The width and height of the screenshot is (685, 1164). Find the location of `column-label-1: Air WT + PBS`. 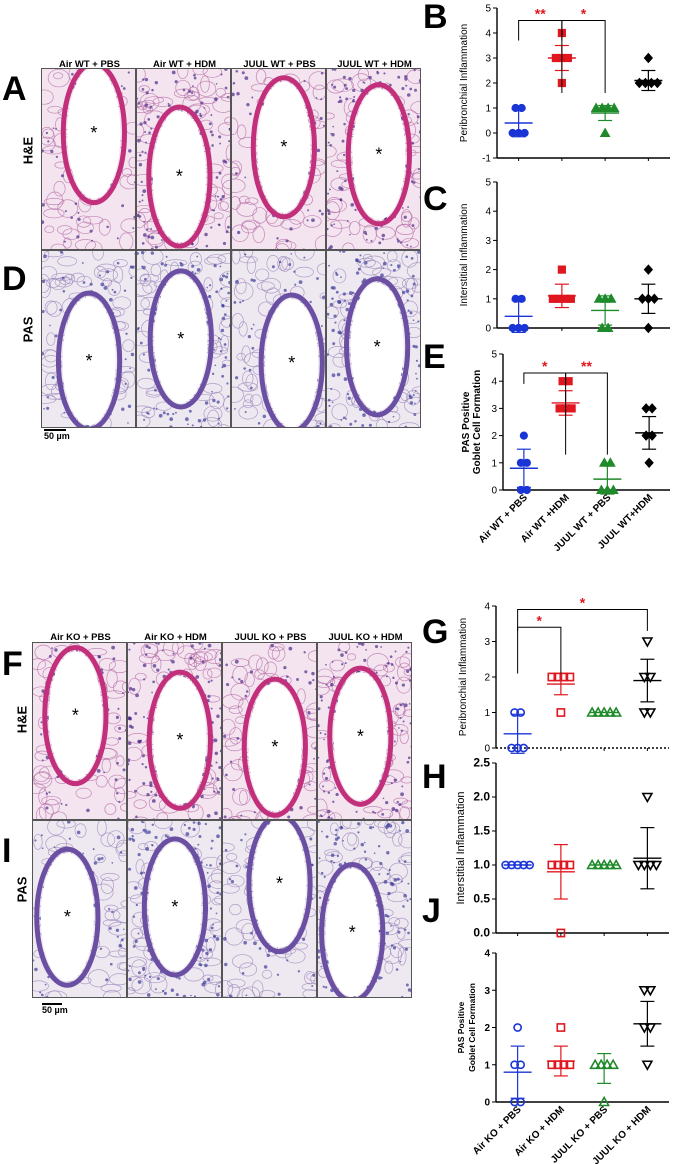

column-label-1: Air WT + PBS is located at coordinates (89, 64).